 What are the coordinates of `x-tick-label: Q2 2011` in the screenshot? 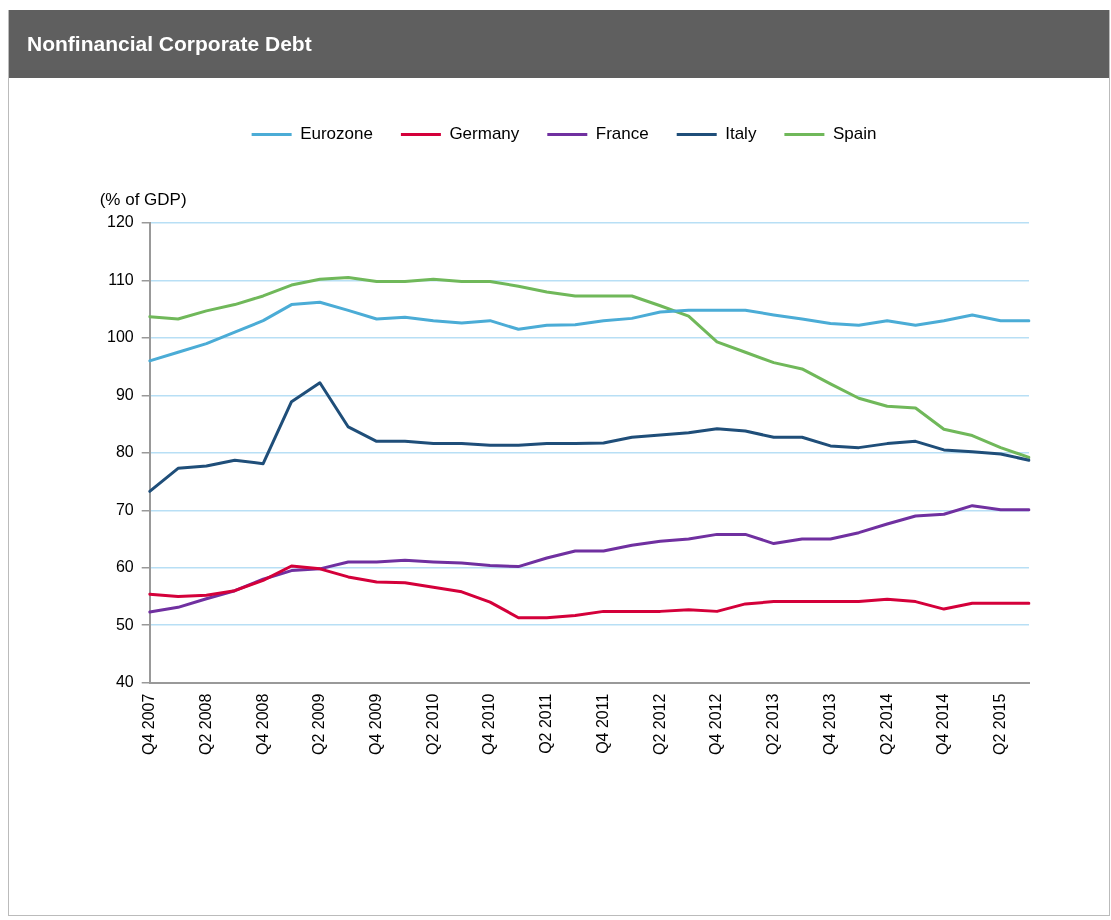 It's located at (546, 723).